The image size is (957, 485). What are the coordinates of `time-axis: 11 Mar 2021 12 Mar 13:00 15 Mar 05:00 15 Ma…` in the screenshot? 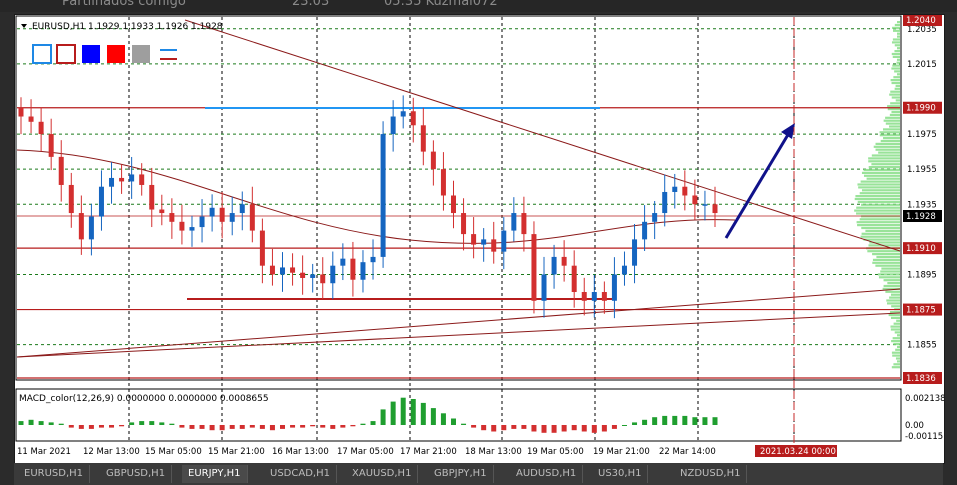 It's located at (366, 452).